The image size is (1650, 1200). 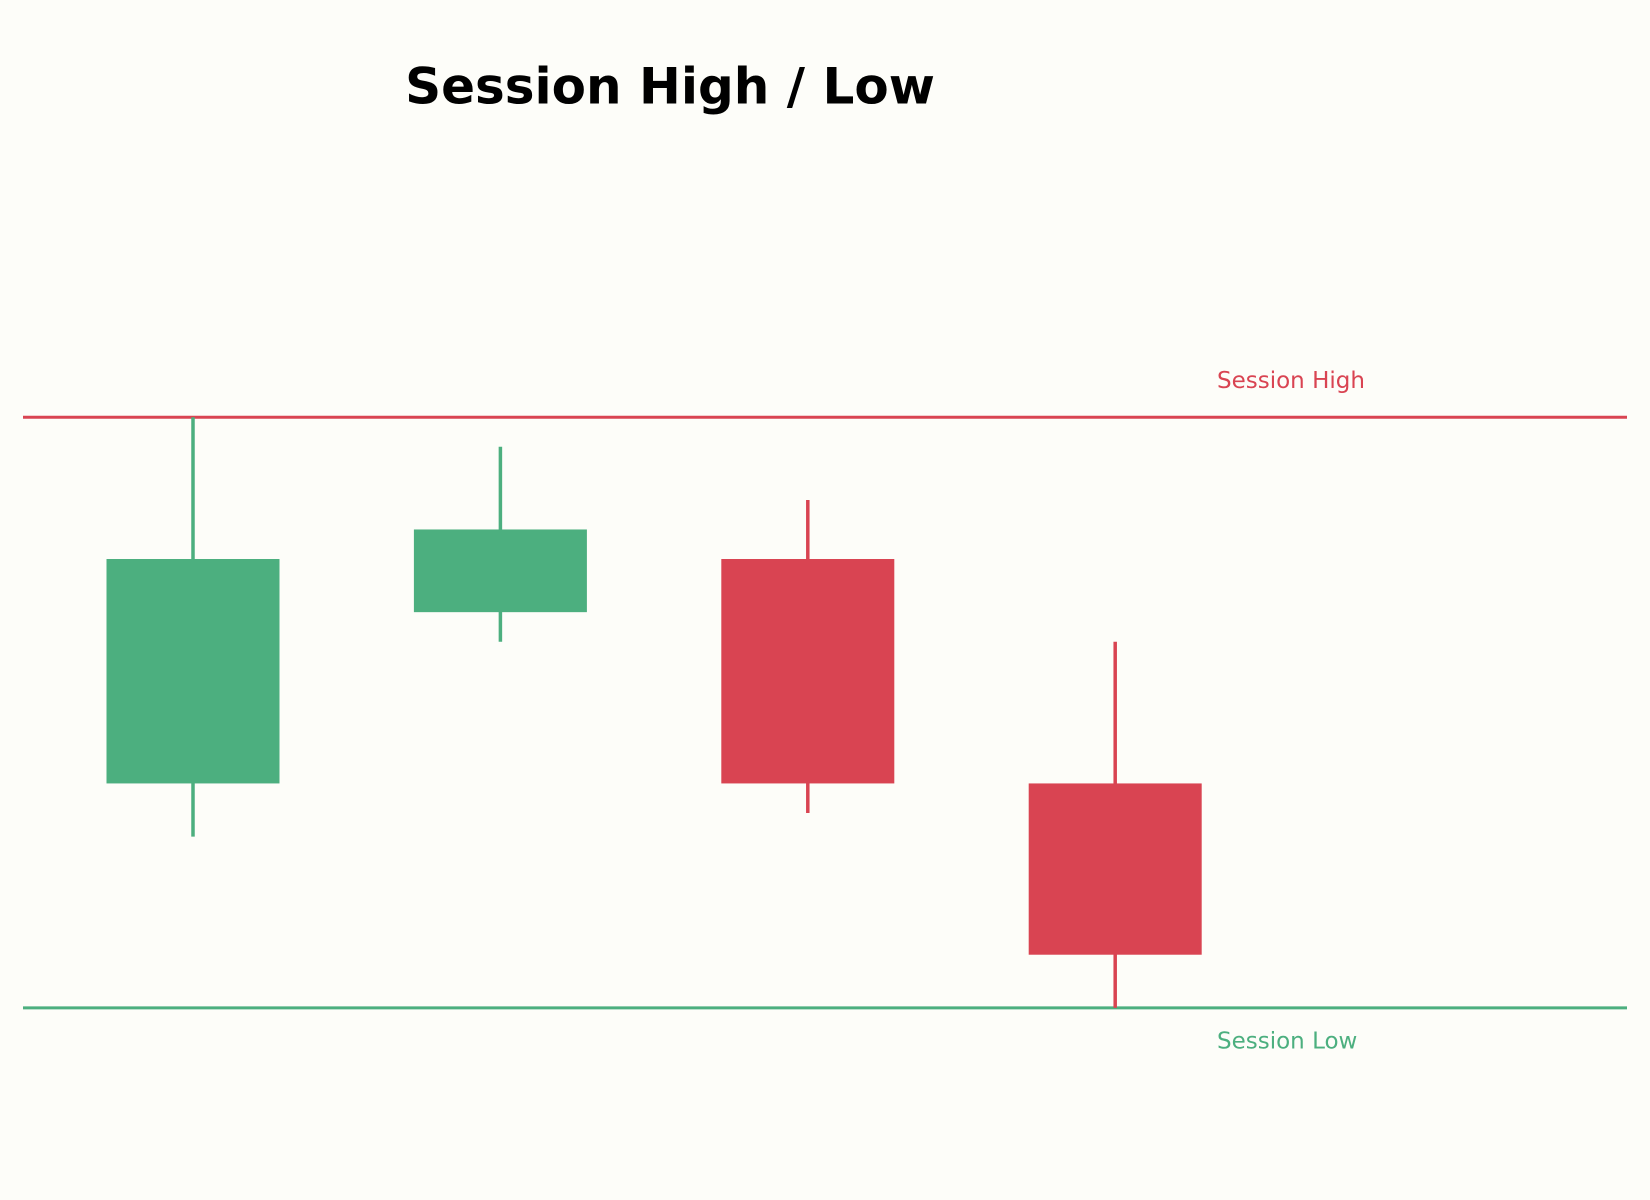 I want to click on chart-title: Session High / Low, so click(x=670, y=87).